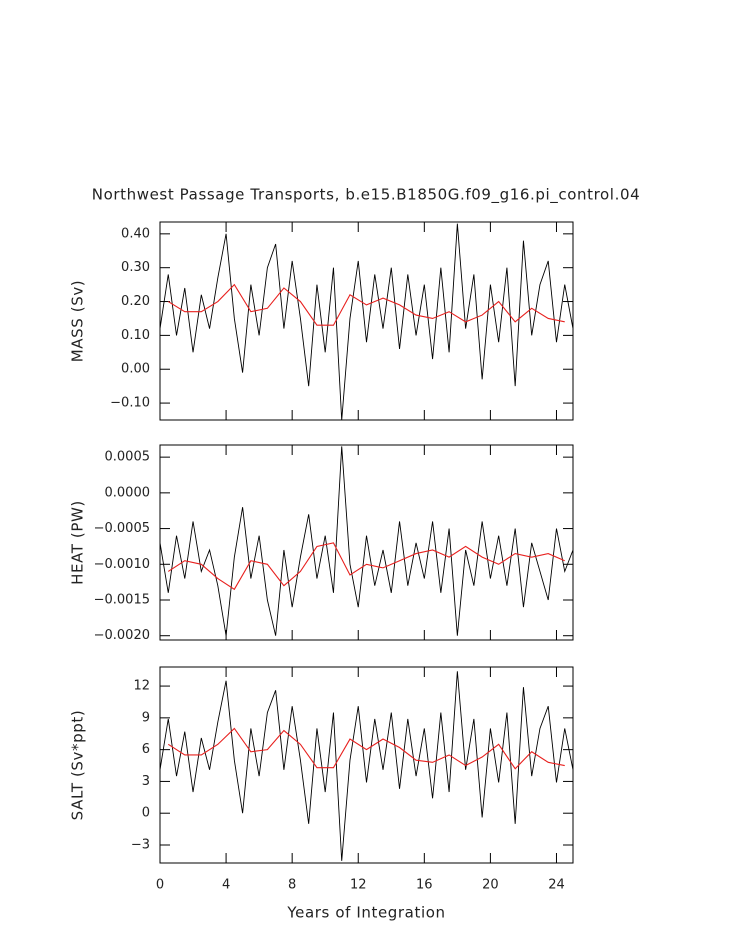  What do you see at coordinates (424, 885) in the screenshot?
I see `x-tick-label: 16` at bounding box center [424, 885].